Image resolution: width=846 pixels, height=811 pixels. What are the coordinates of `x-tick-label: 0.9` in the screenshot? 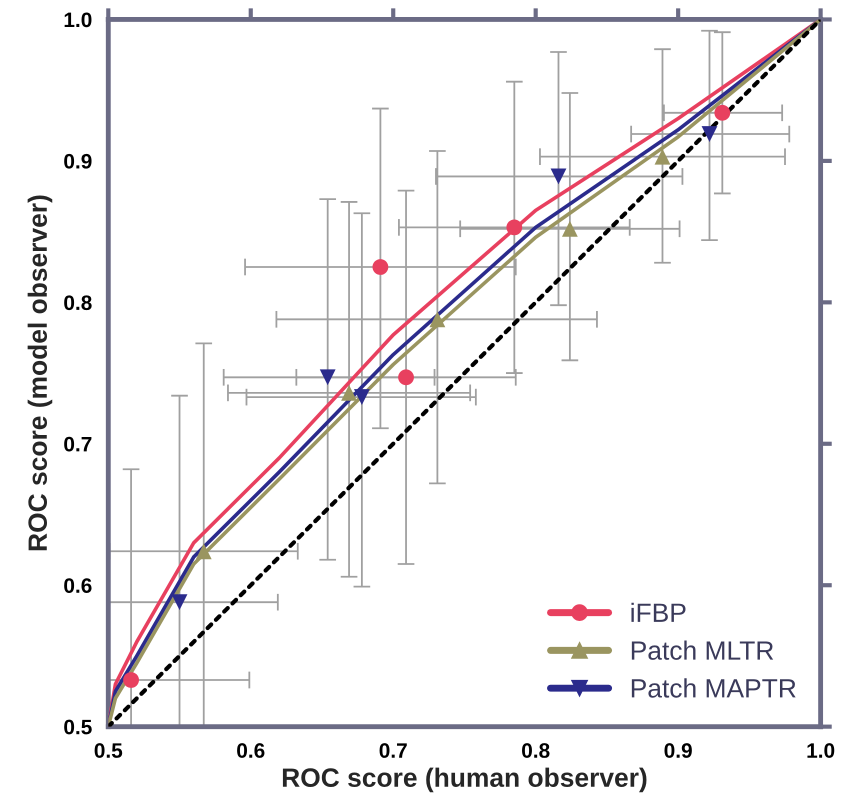 It's located at (678, 750).